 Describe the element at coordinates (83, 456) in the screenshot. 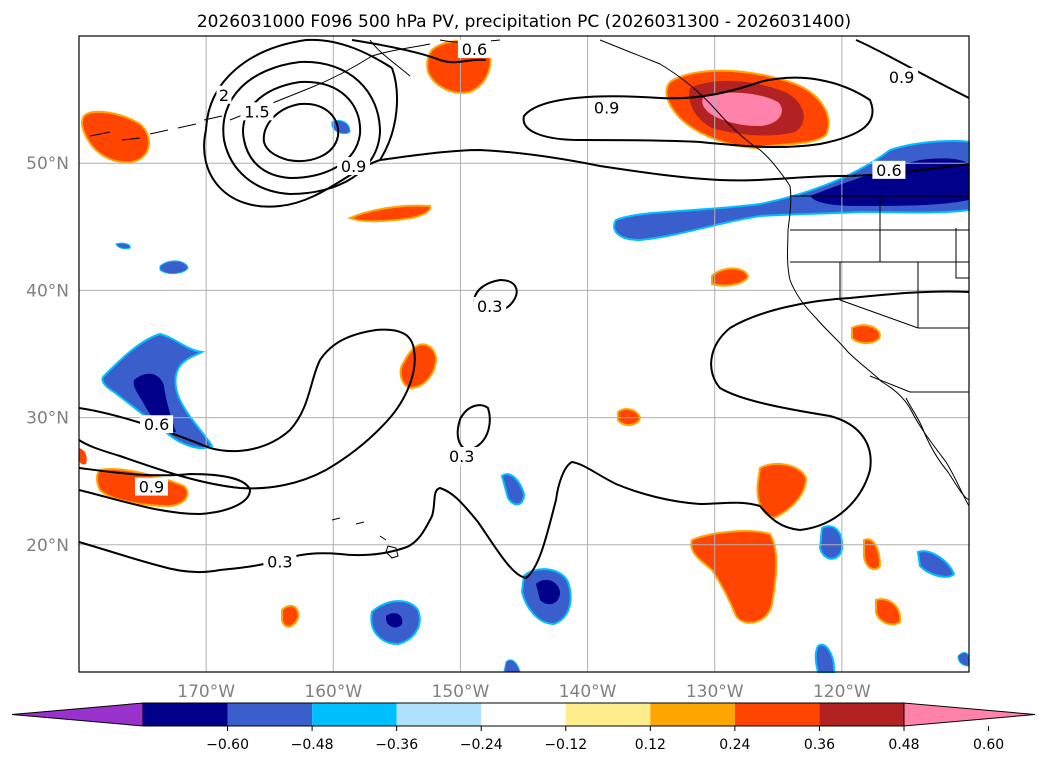

I see `precip-positive-west-edge` at that location.